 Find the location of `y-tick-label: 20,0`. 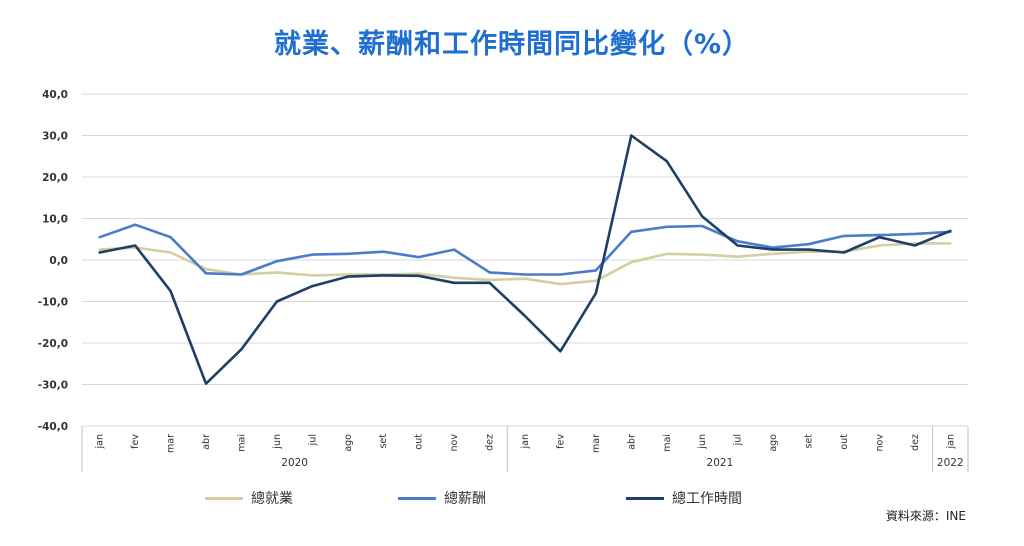

y-tick-label: 20,0 is located at coordinates (55, 178).